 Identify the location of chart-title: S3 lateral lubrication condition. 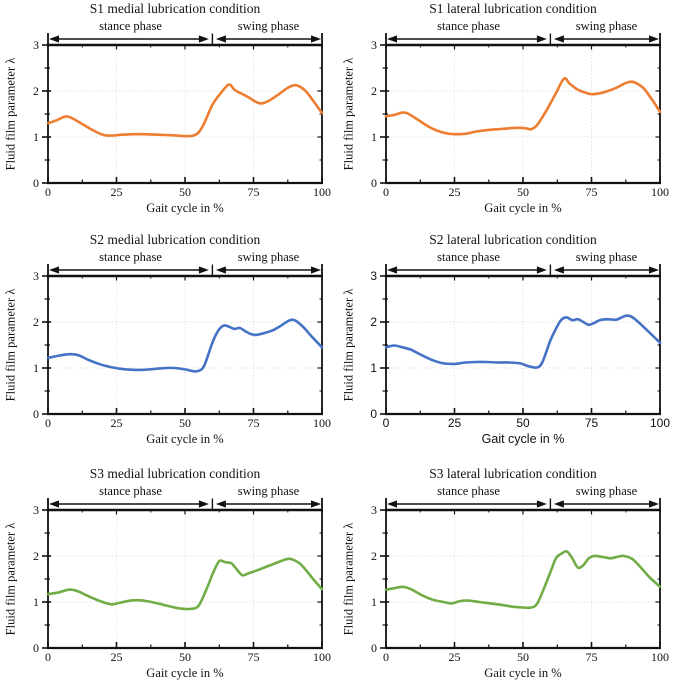
(513, 473).